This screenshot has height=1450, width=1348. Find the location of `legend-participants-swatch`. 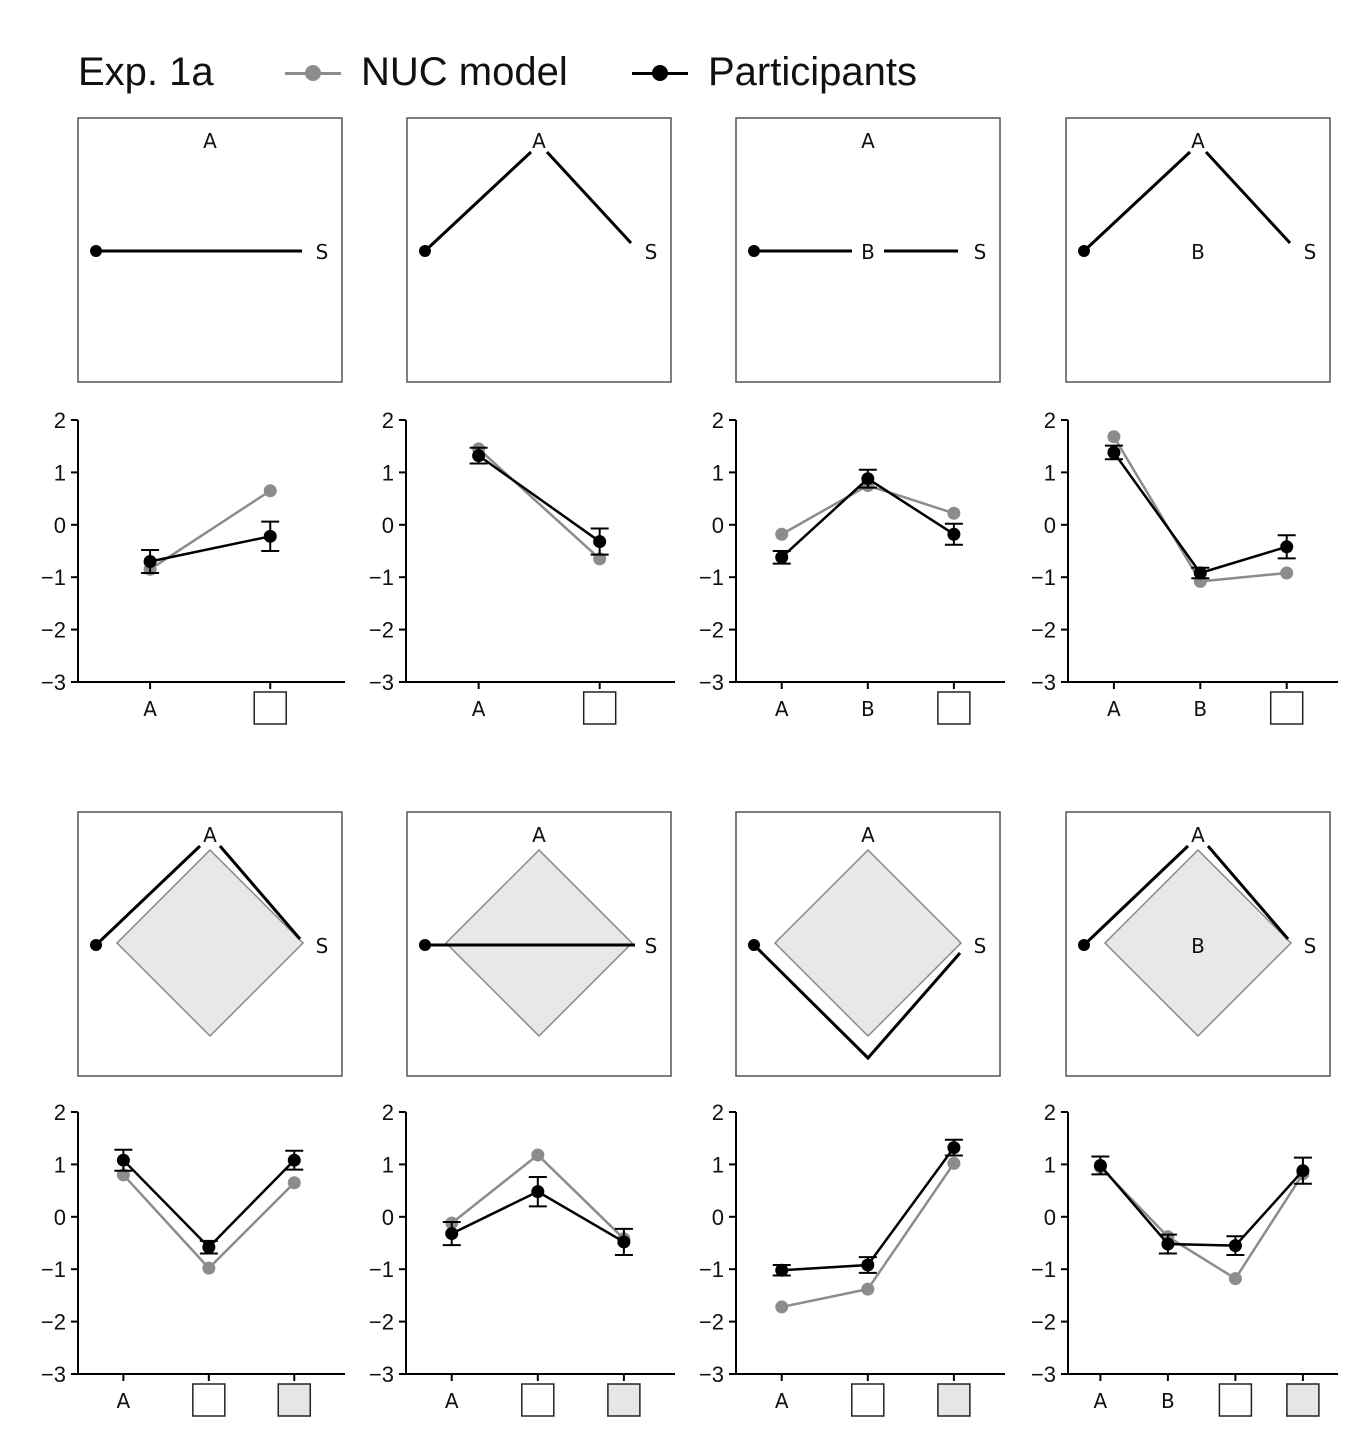

legend-participants-swatch is located at coordinates (660, 73).